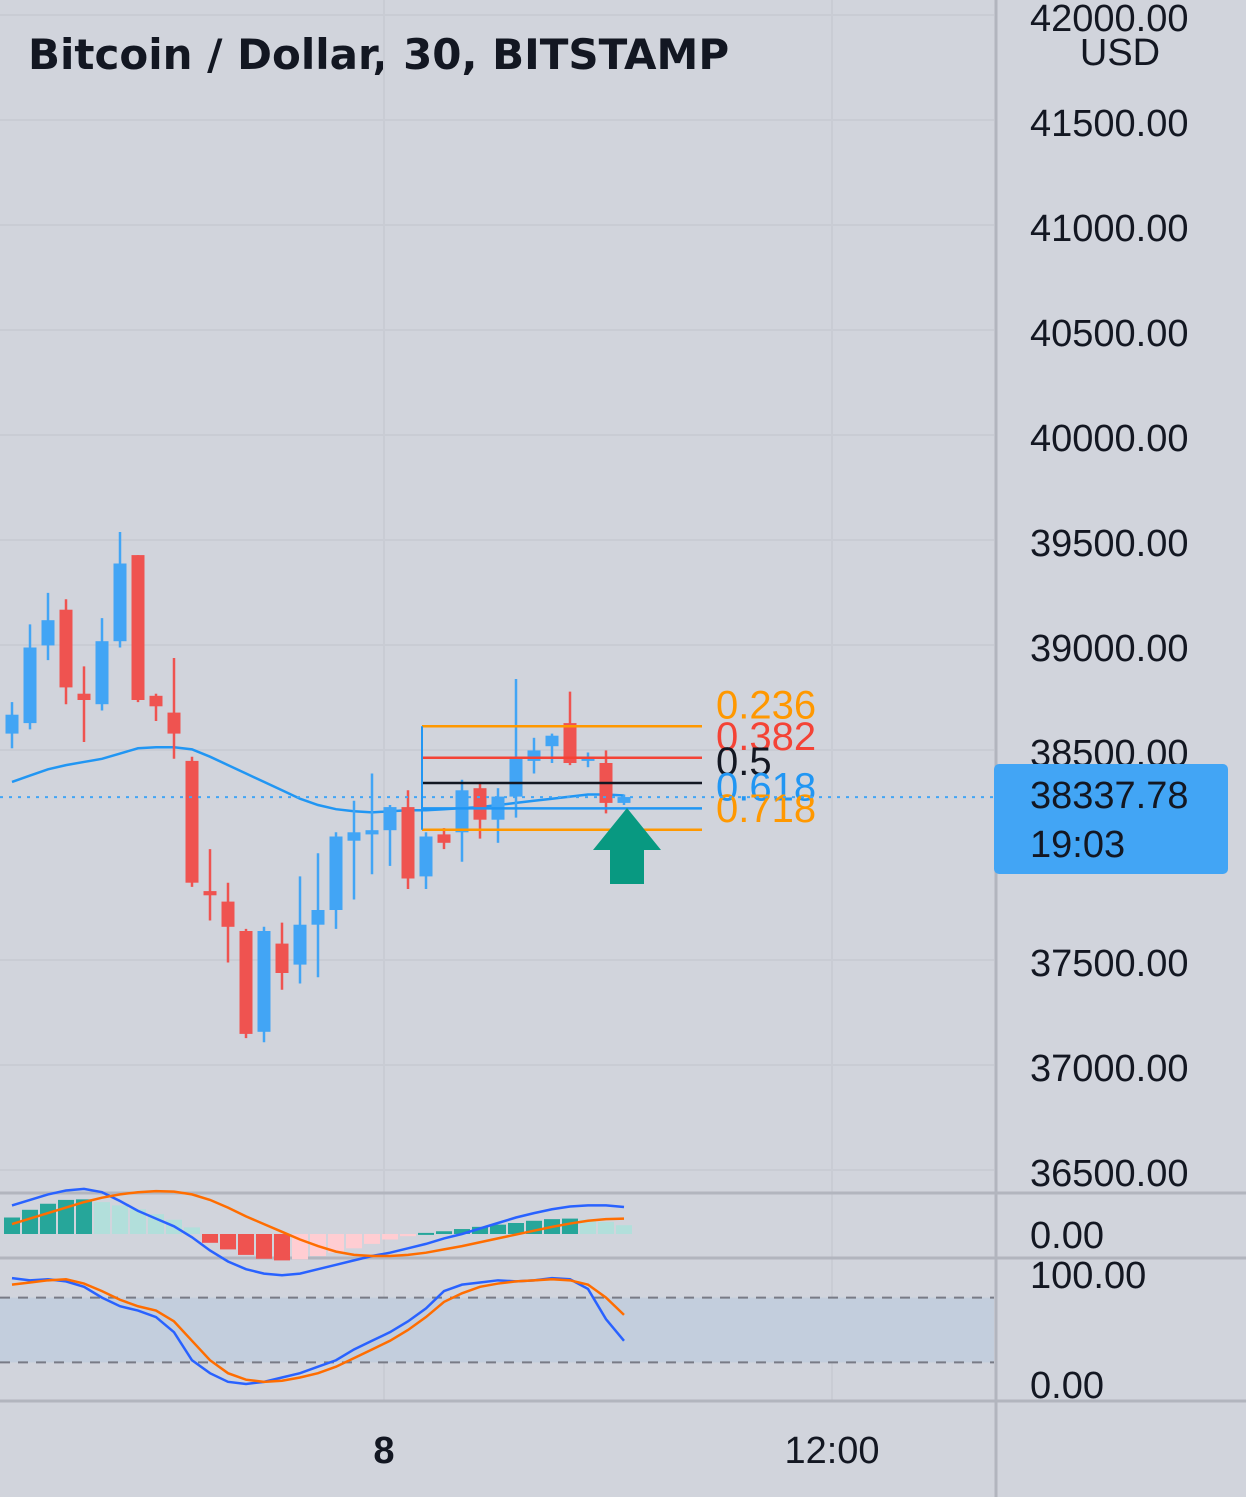  What do you see at coordinates (1109, 229) in the screenshot?
I see `price-axis-label: 41000.00` at bounding box center [1109, 229].